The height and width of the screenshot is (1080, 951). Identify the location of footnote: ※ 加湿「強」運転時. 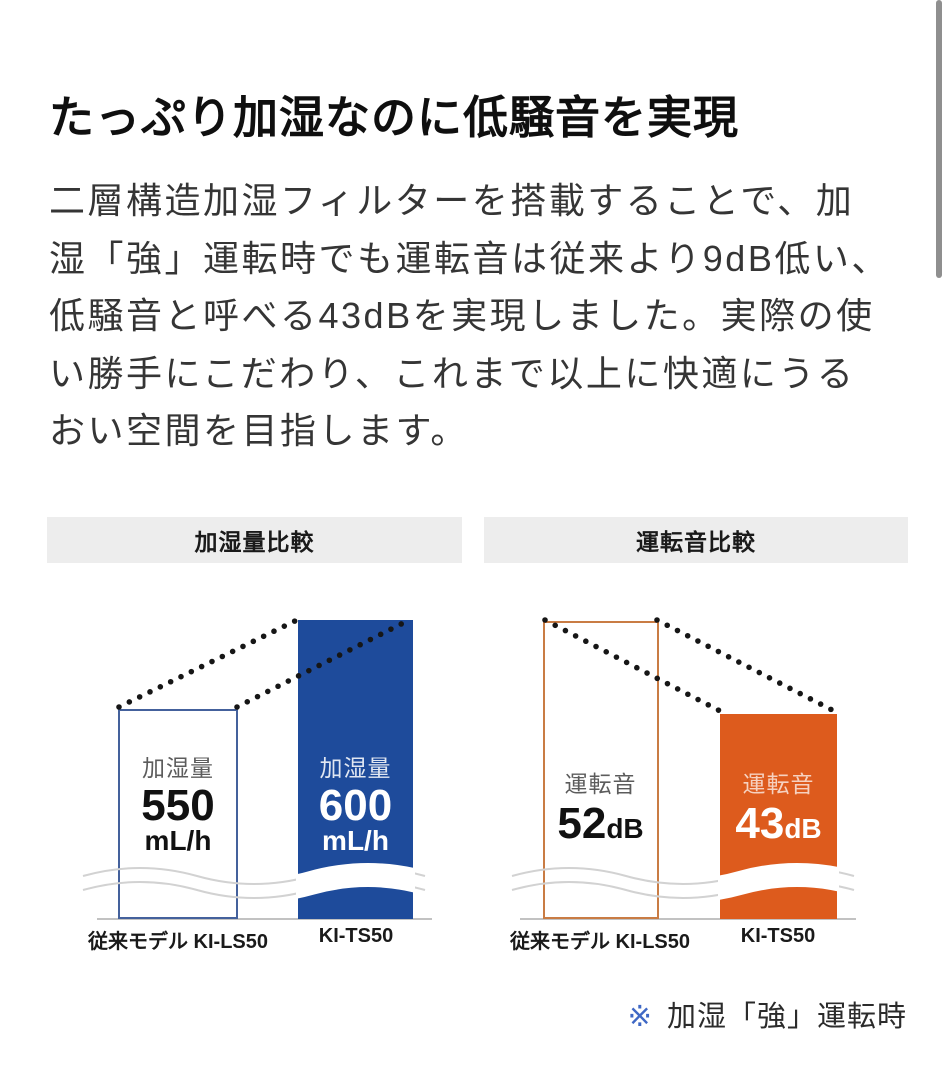
(767, 1014).